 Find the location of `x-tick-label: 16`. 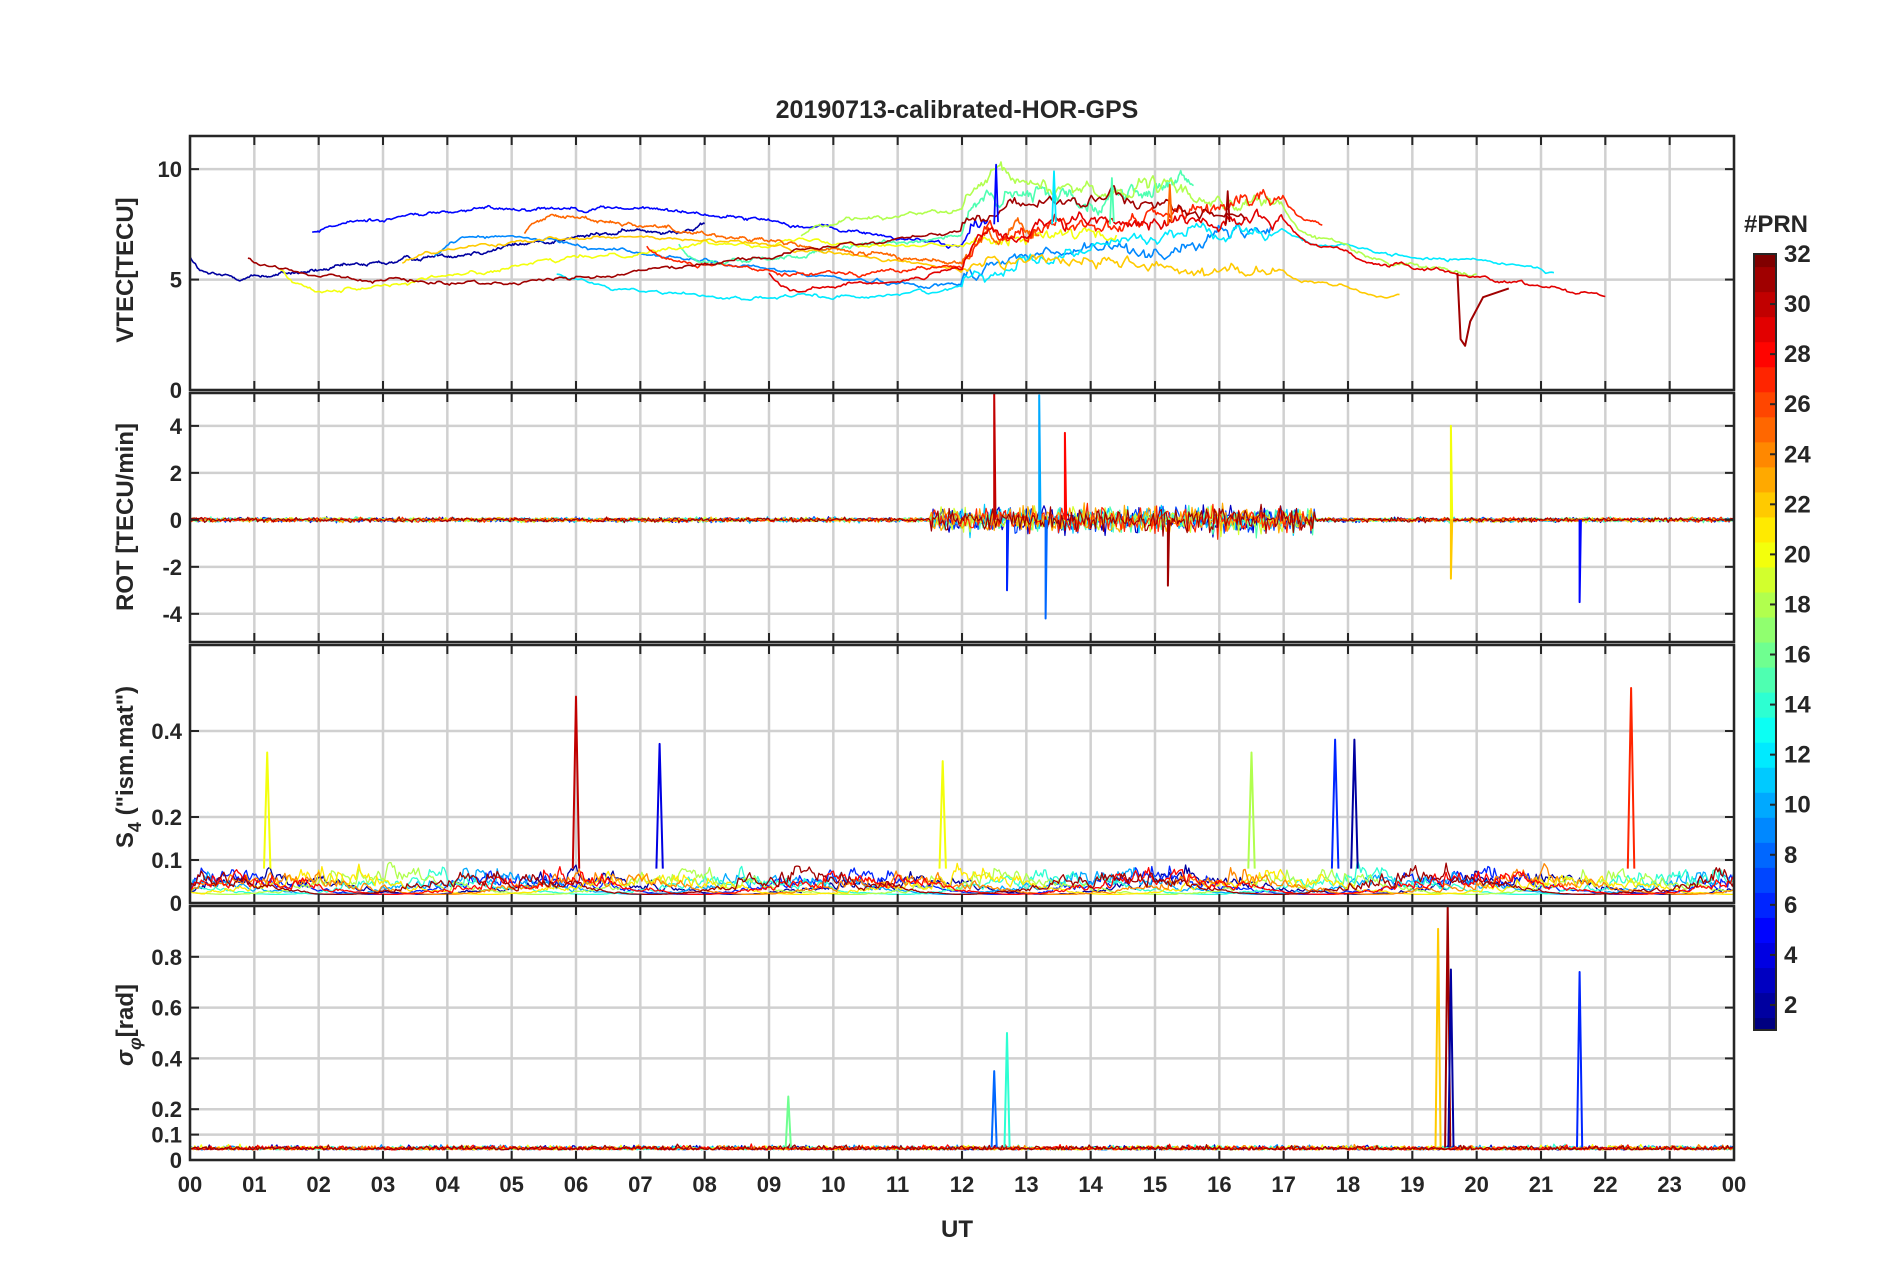

x-tick-label: 16 is located at coordinates (1219, 1184).